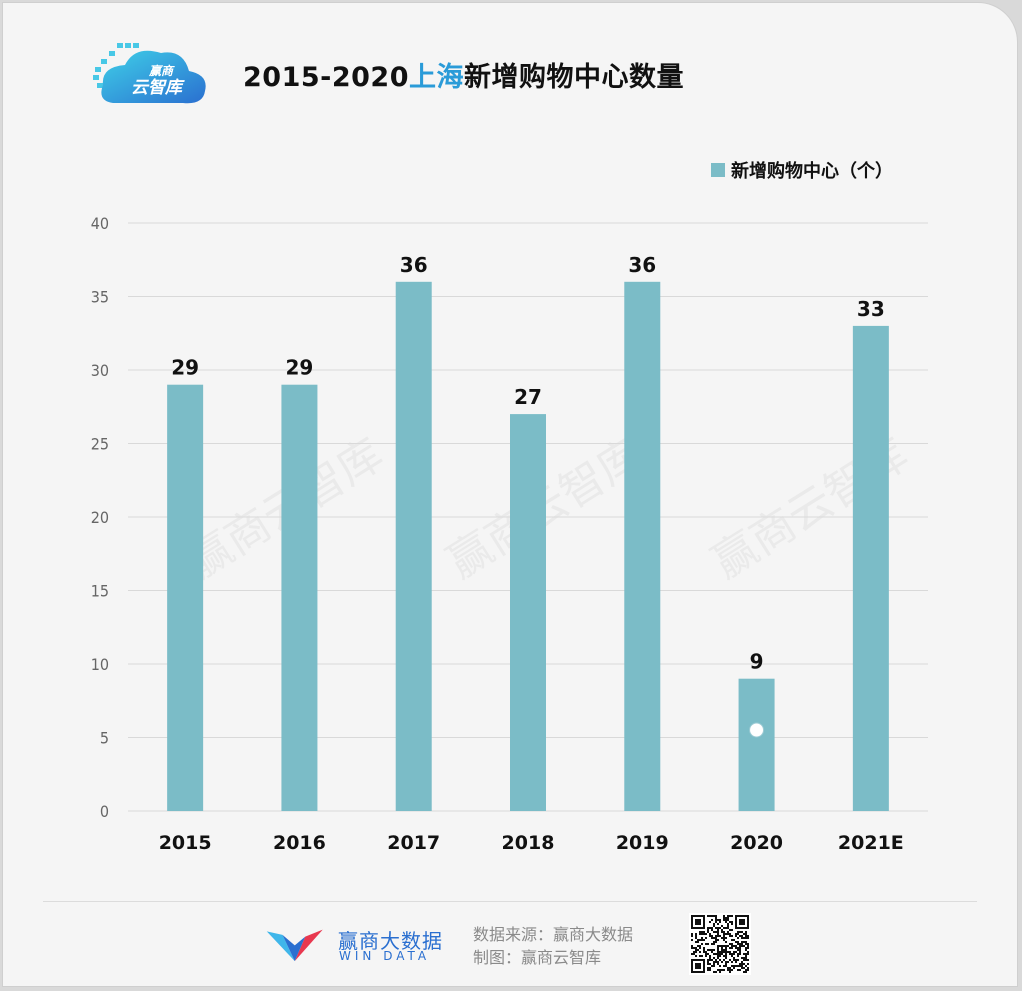 The height and width of the screenshot is (991, 1022). I want to click on bar-watermark-icon, so click(757, 730).